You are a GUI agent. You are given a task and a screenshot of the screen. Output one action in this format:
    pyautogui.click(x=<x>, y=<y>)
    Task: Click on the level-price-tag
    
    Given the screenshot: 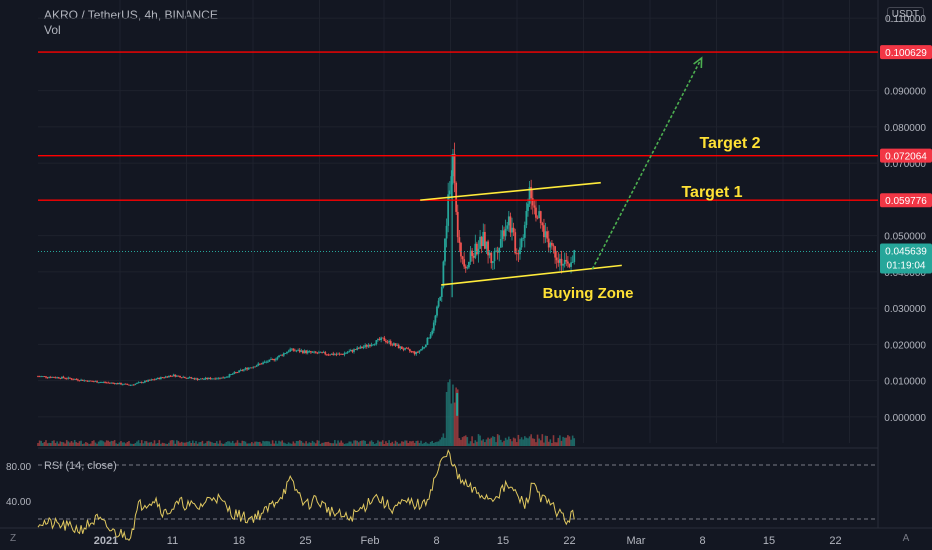 What is the action you would take?
    pyautogui.click(x=906, y=155)
    